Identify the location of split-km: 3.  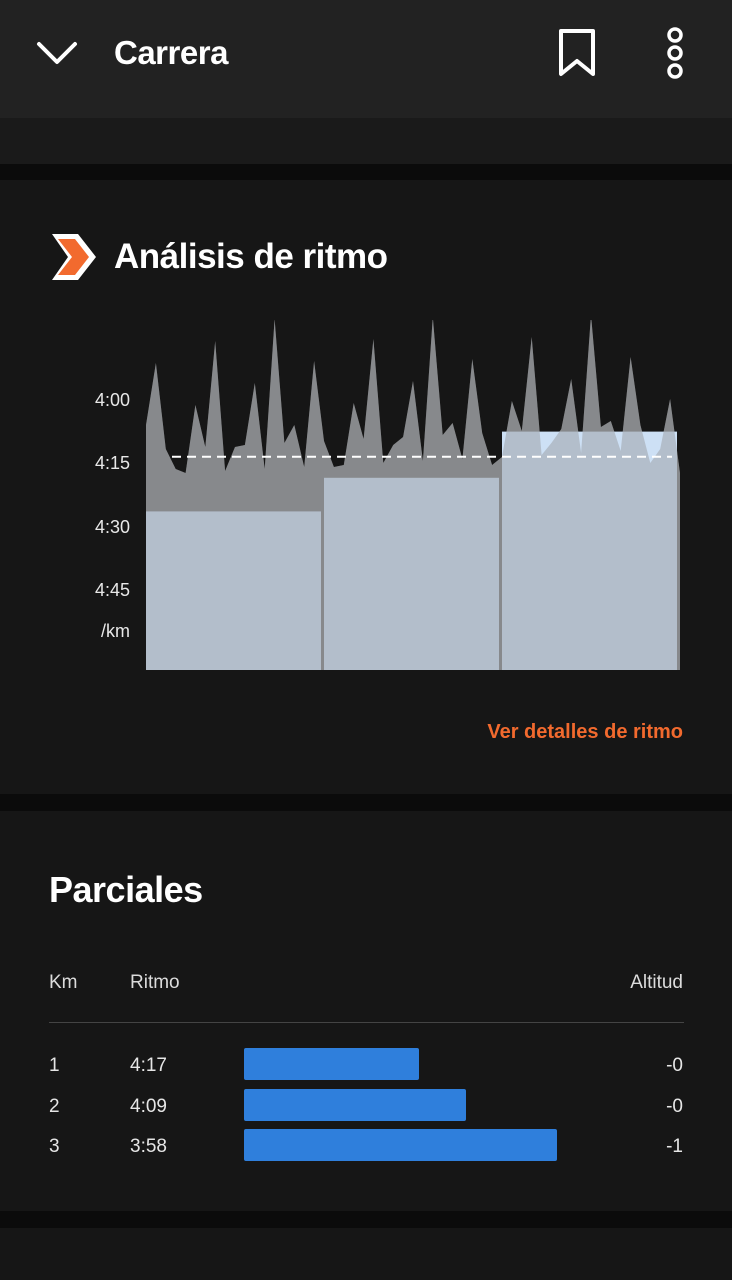
(54, 1146).